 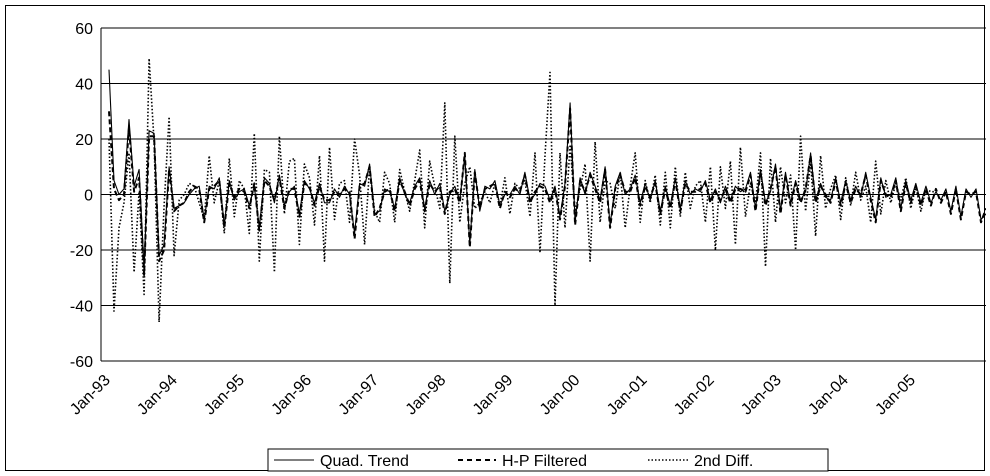 I want to click on x-tick-label: Jan-98, so click(x=426, y=395).